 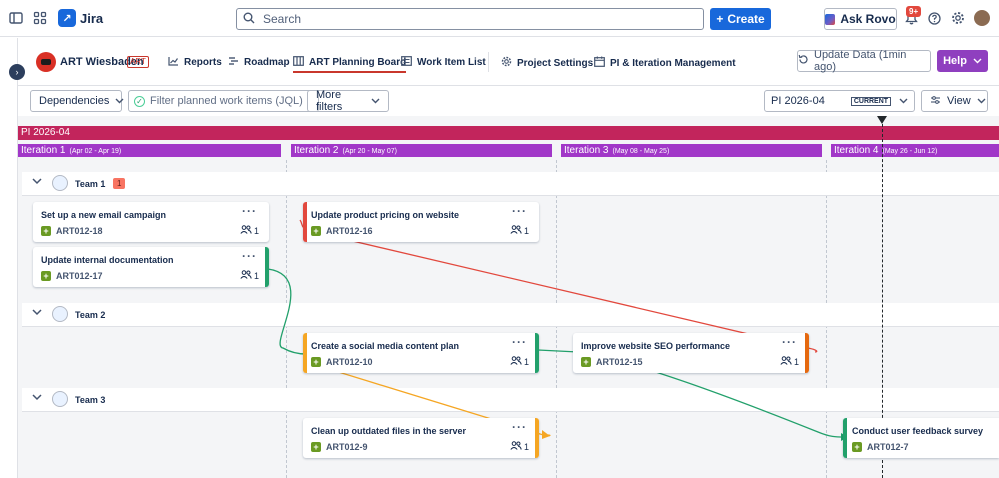 I want to click on team-row-1: Team 1 1, so click(x=510, y=184).